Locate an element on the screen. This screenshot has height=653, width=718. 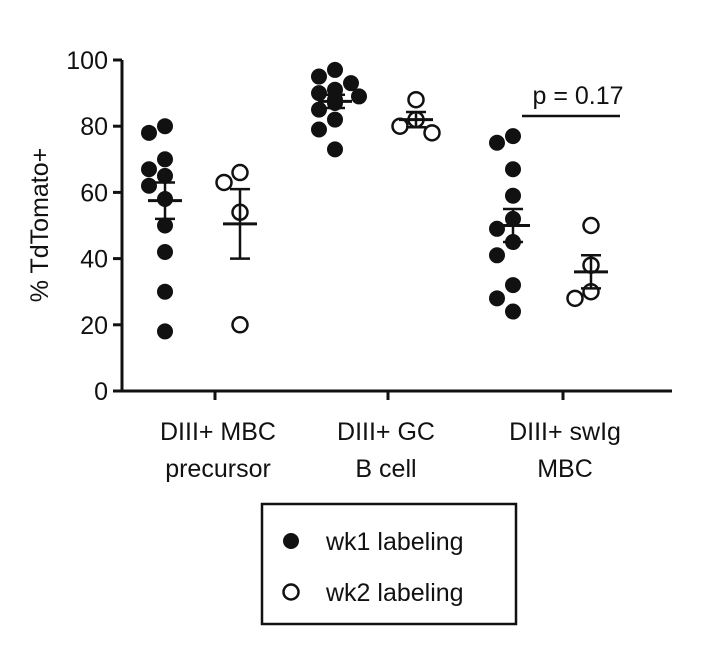
x-tick-label: precursor is located at coordinates (218, 469).